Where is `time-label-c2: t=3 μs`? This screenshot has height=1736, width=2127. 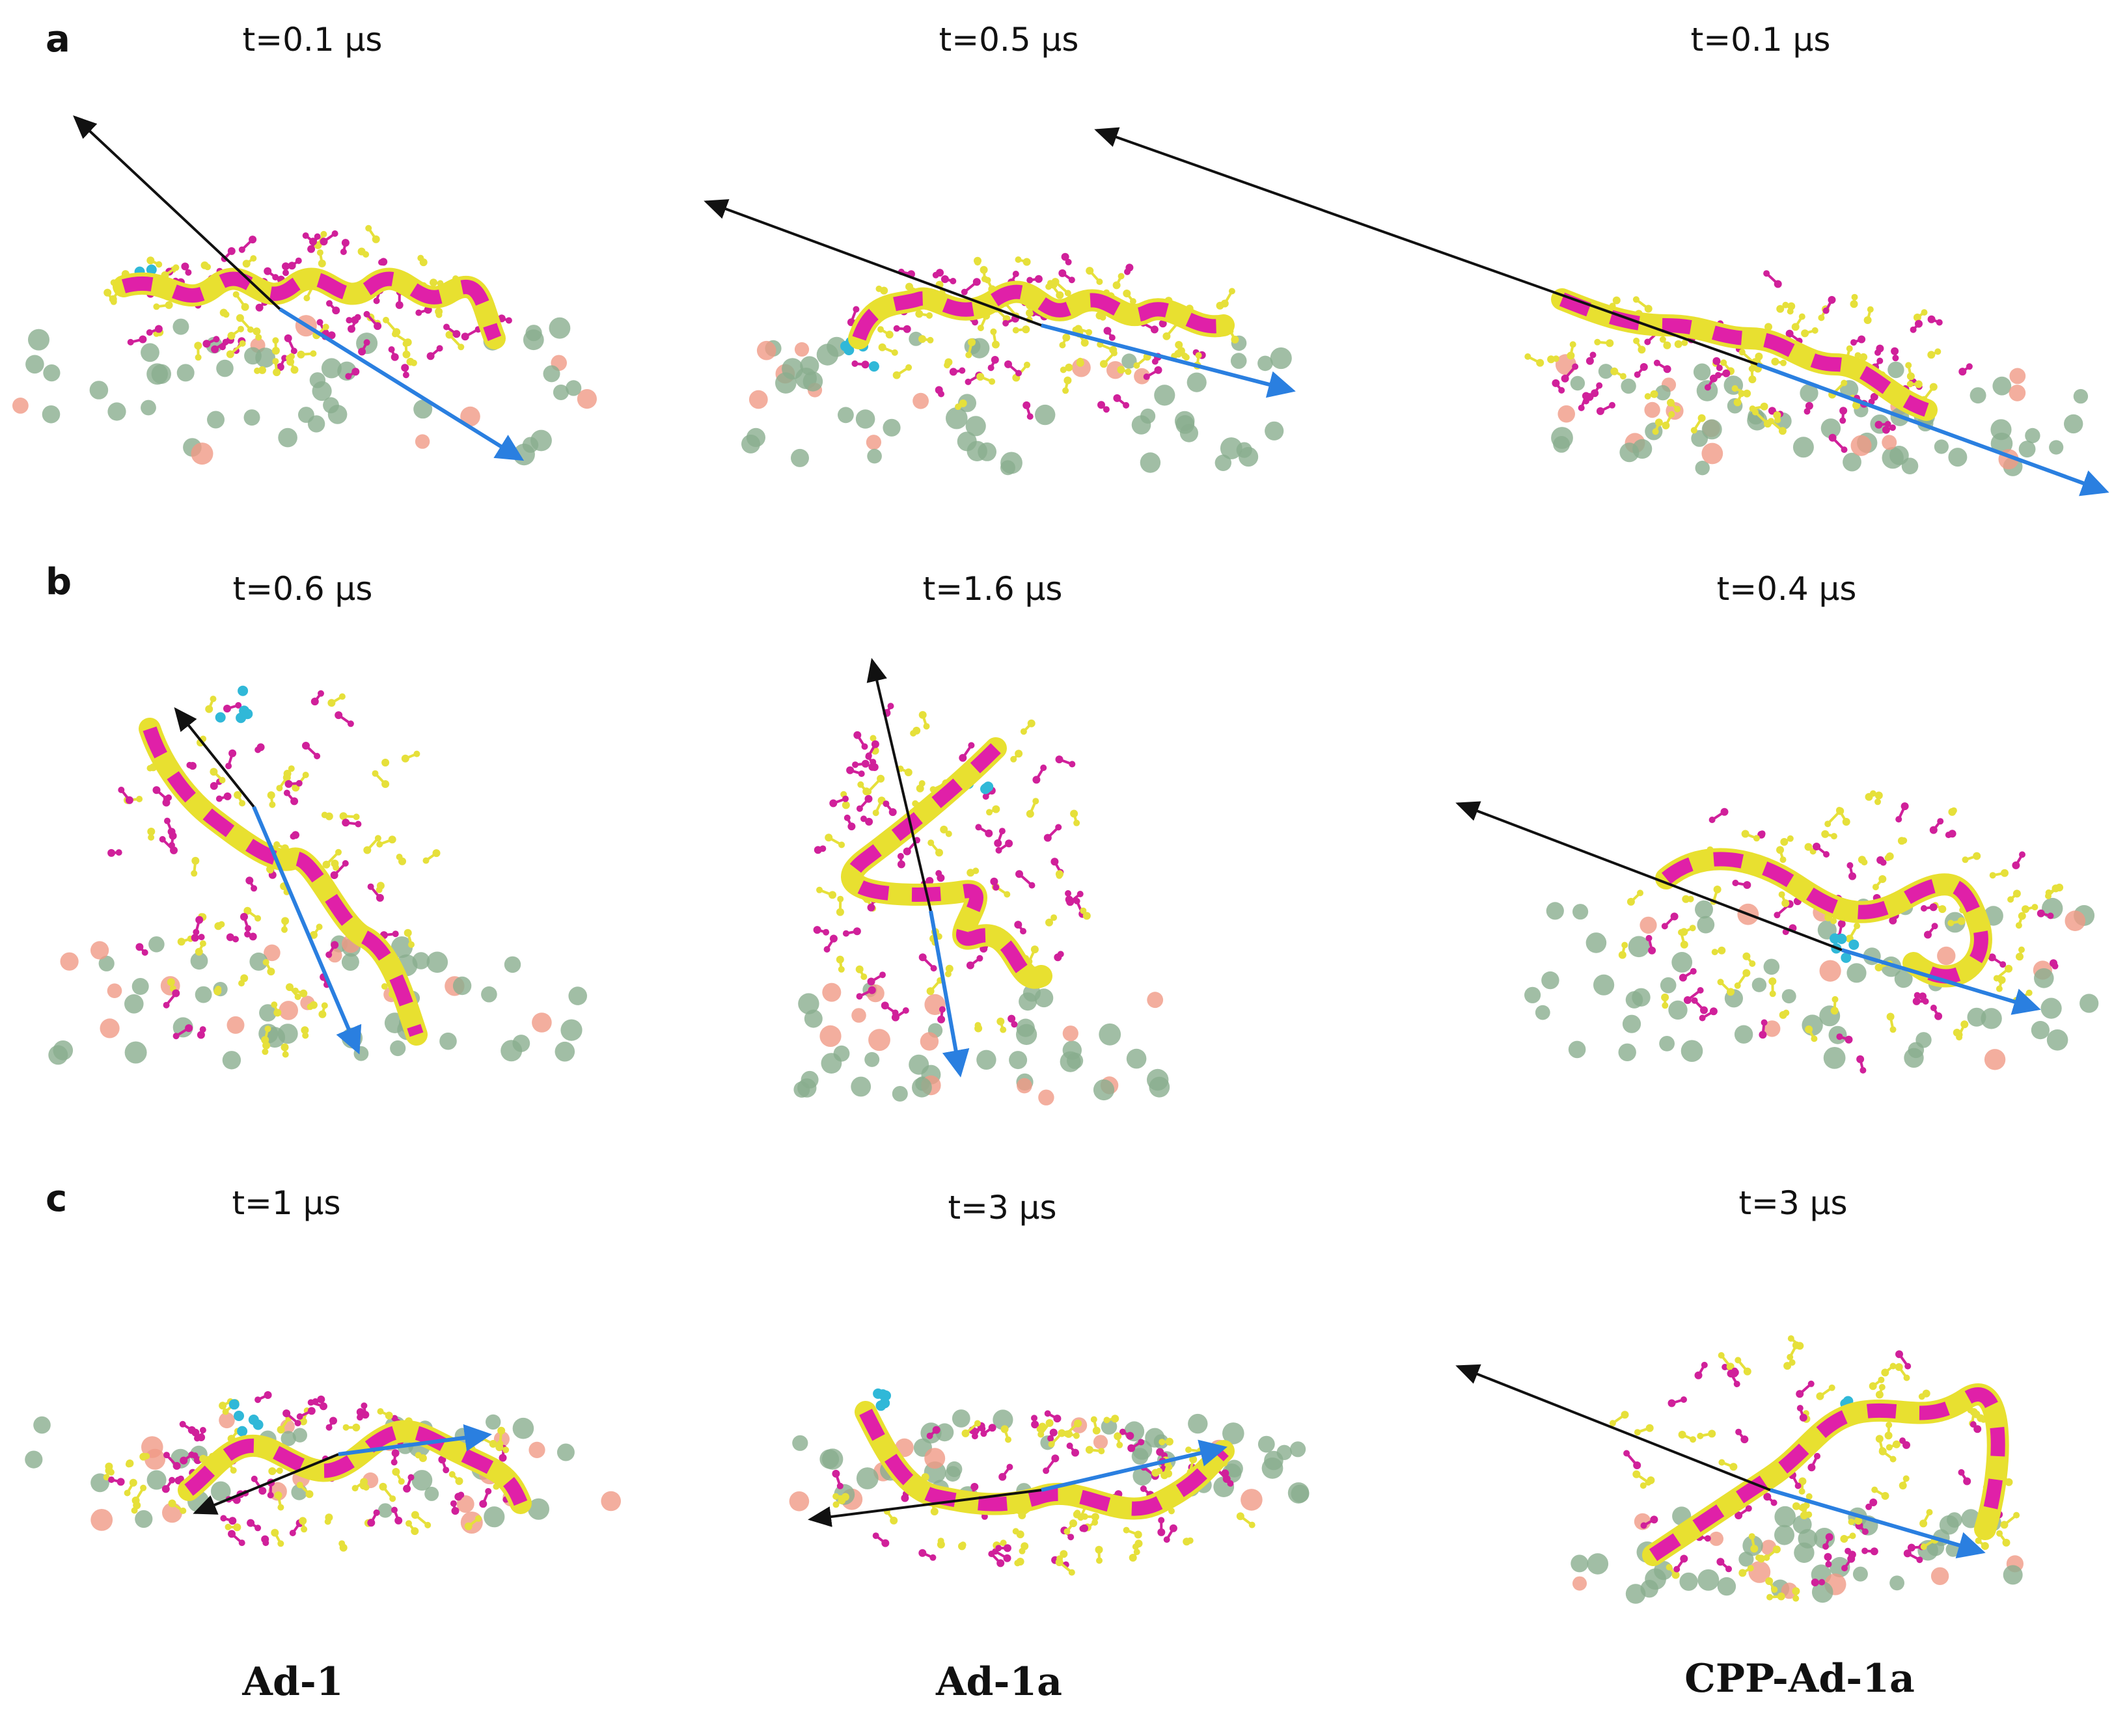
time-label-c2: t=3 μs is located at coordinates (1002, 1208).